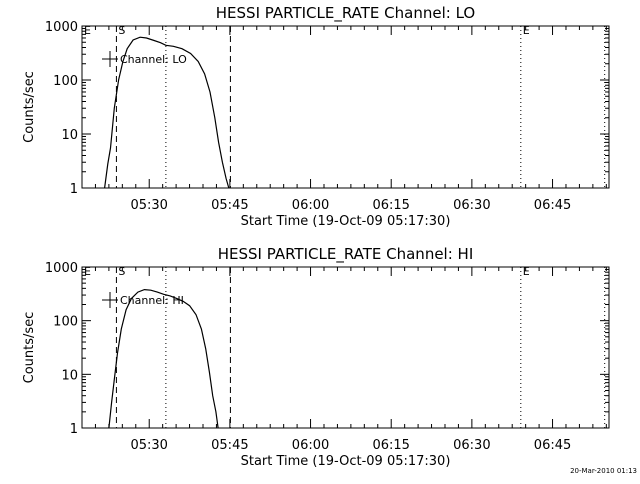  I want to click on panel-2-x-tick-label: 05:45, so click(229, 445).